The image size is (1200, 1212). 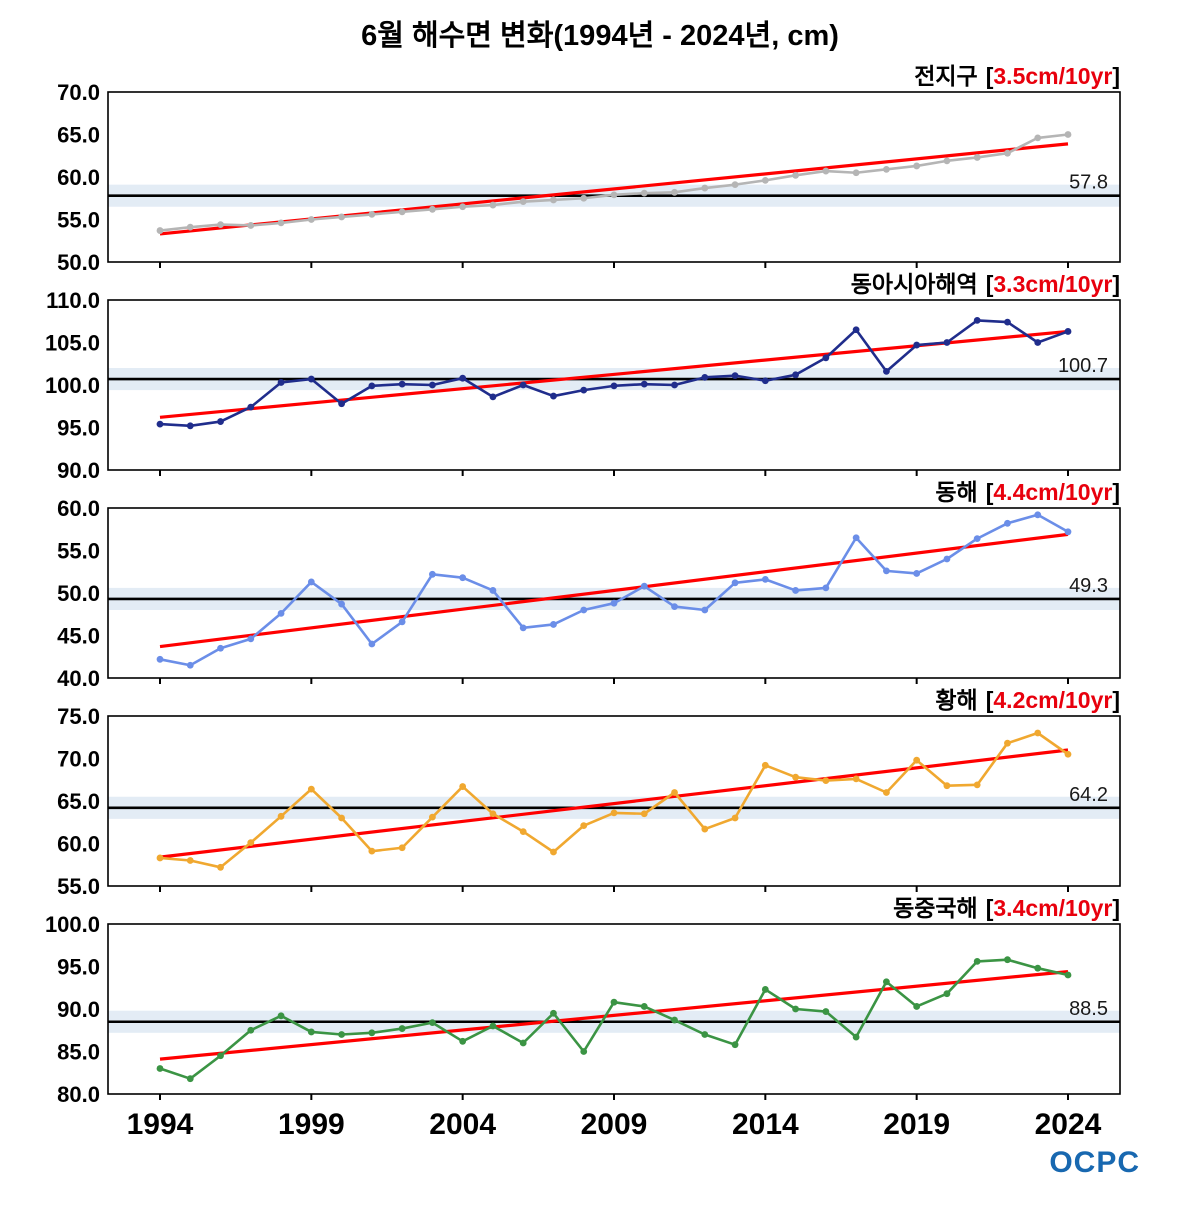 What do you see at coordinates (614, 1009) in the screenshot?
I see `plot-border` at bounding box center [614, 1009].